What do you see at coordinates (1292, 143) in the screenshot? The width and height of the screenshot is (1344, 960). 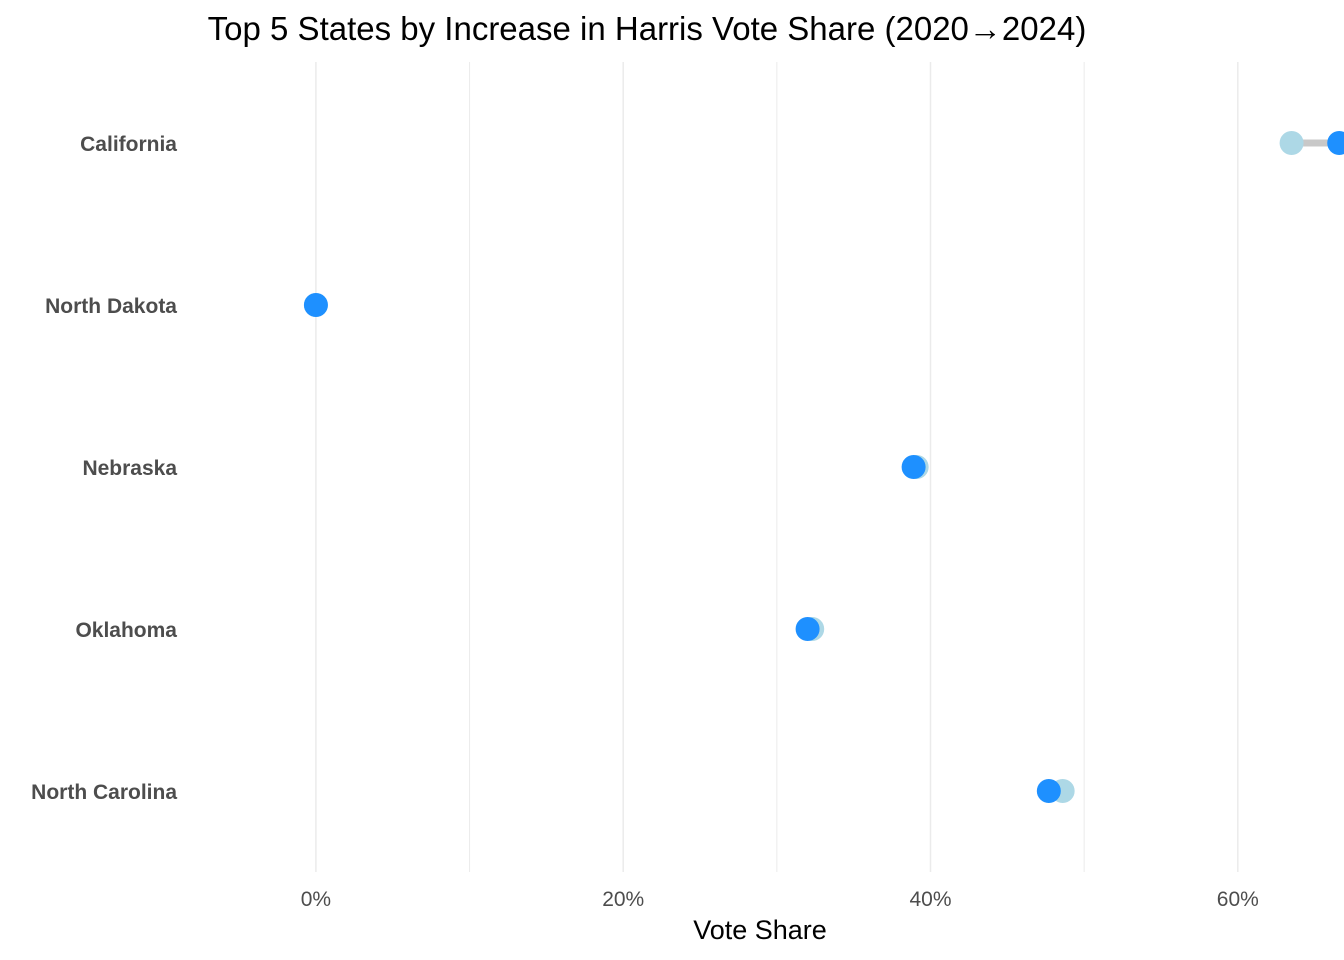 I see `start-point` at bounding box center [1292, 143].